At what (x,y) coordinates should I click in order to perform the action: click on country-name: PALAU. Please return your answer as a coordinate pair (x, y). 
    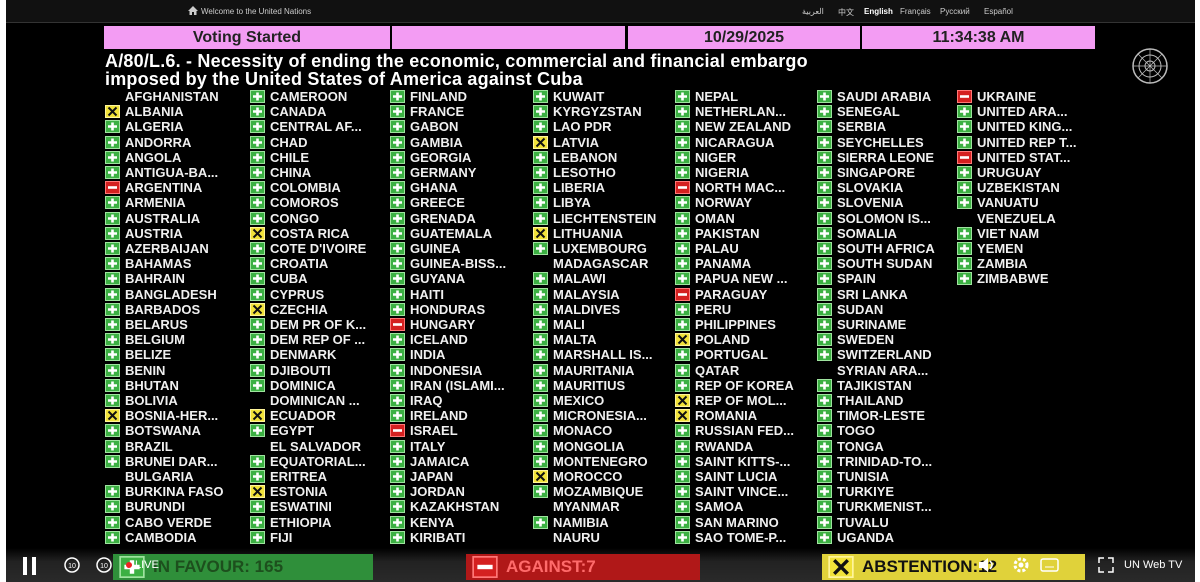
    Looking at the image, I should click on (717, 248).